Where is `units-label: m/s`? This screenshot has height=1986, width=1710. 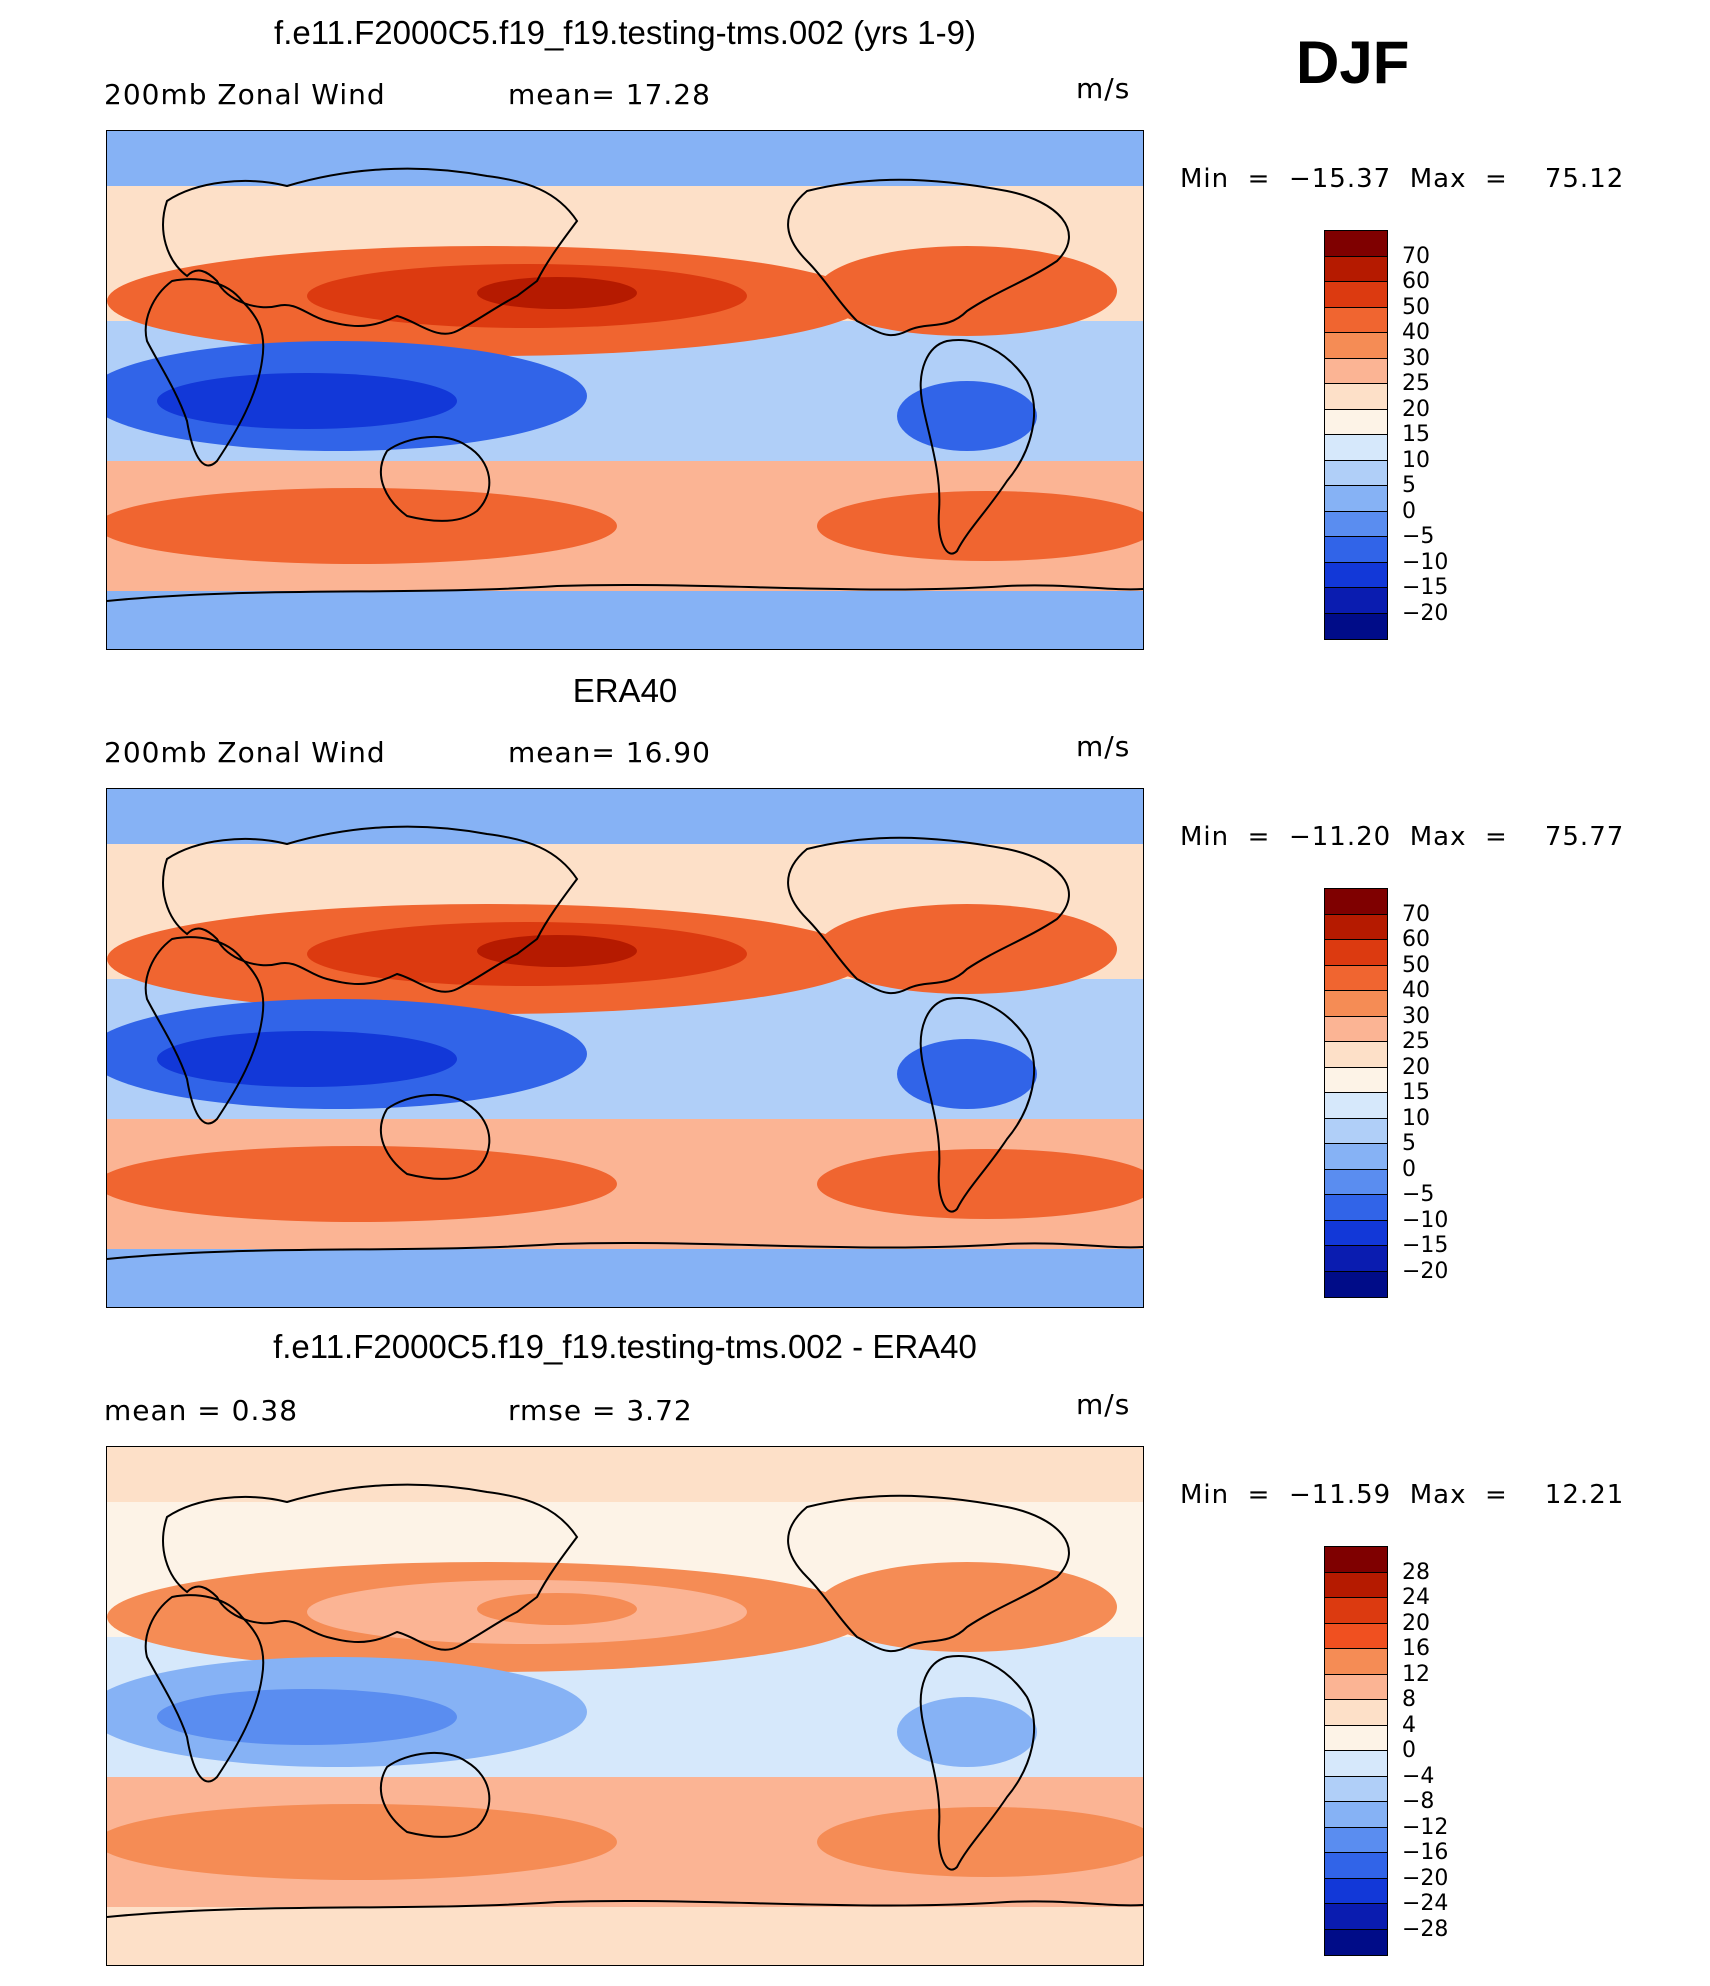
units-label: m/s is located at coordinates (1103, 746).